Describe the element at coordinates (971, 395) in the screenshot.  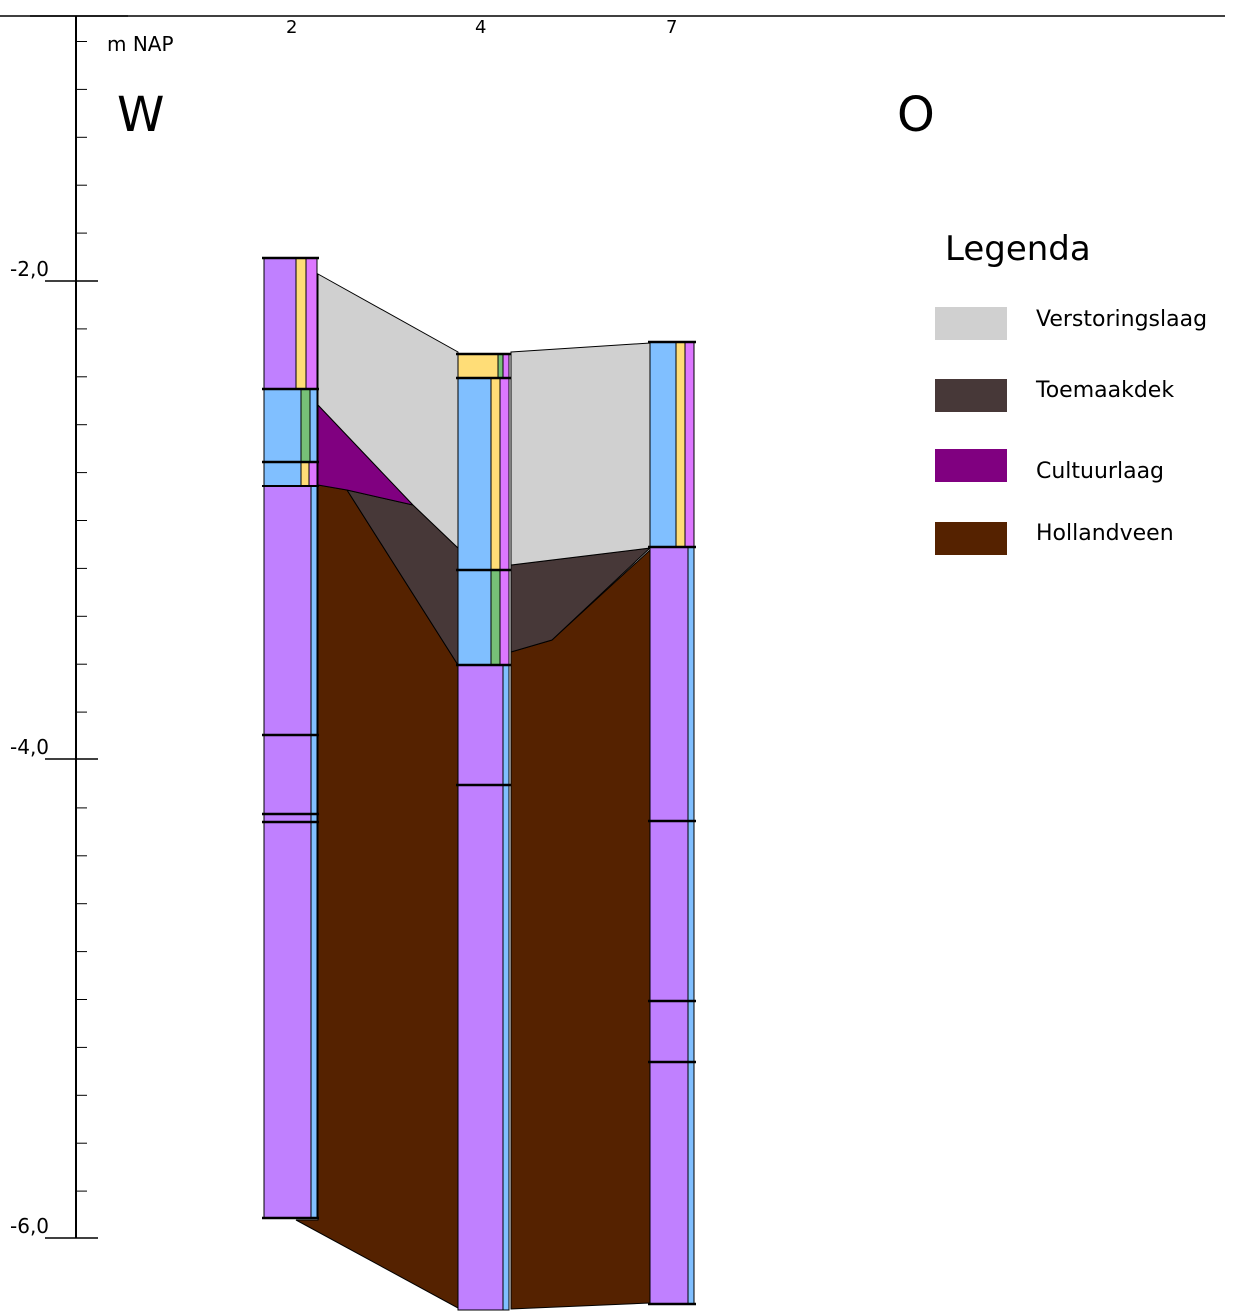
I see `legend-swatch-toemaakdek` at that location.